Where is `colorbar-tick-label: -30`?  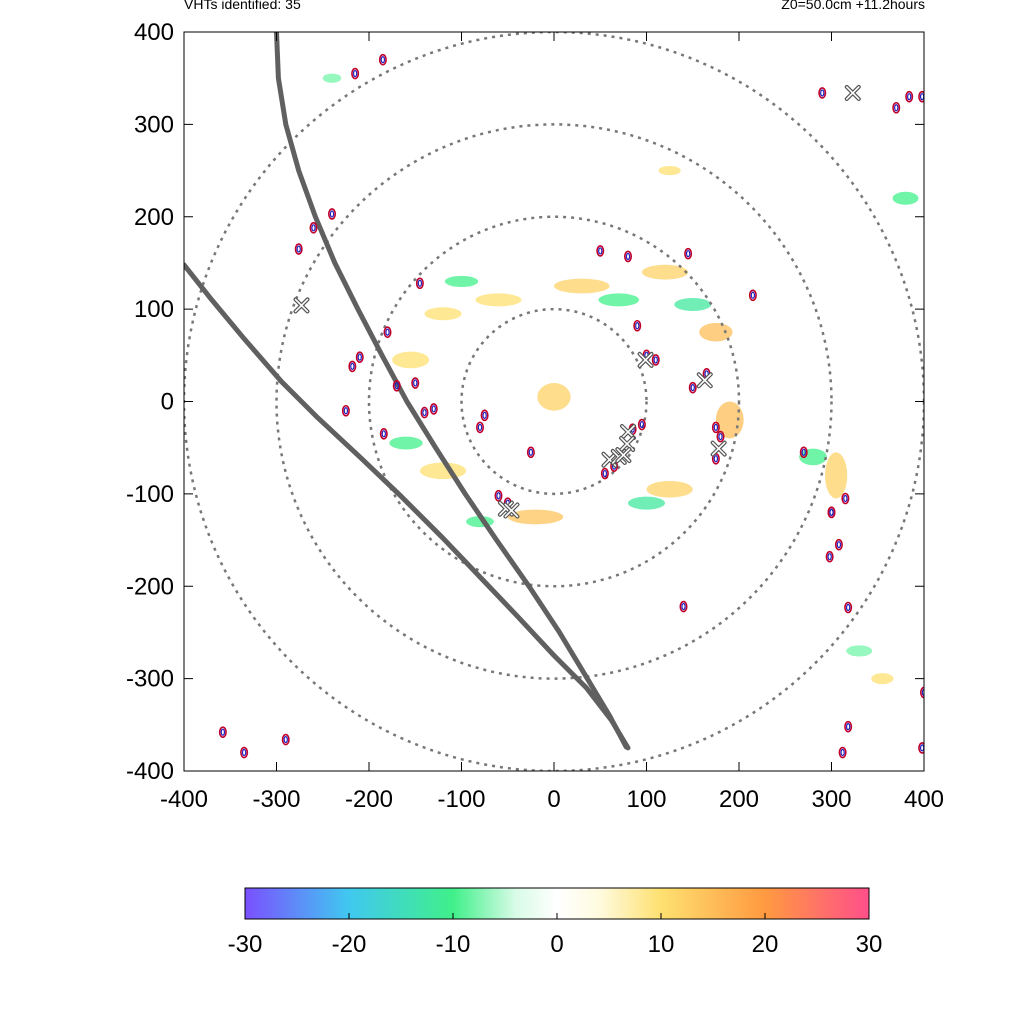
colorbar-tick-label: -30 is located at coordinates (245, 944).